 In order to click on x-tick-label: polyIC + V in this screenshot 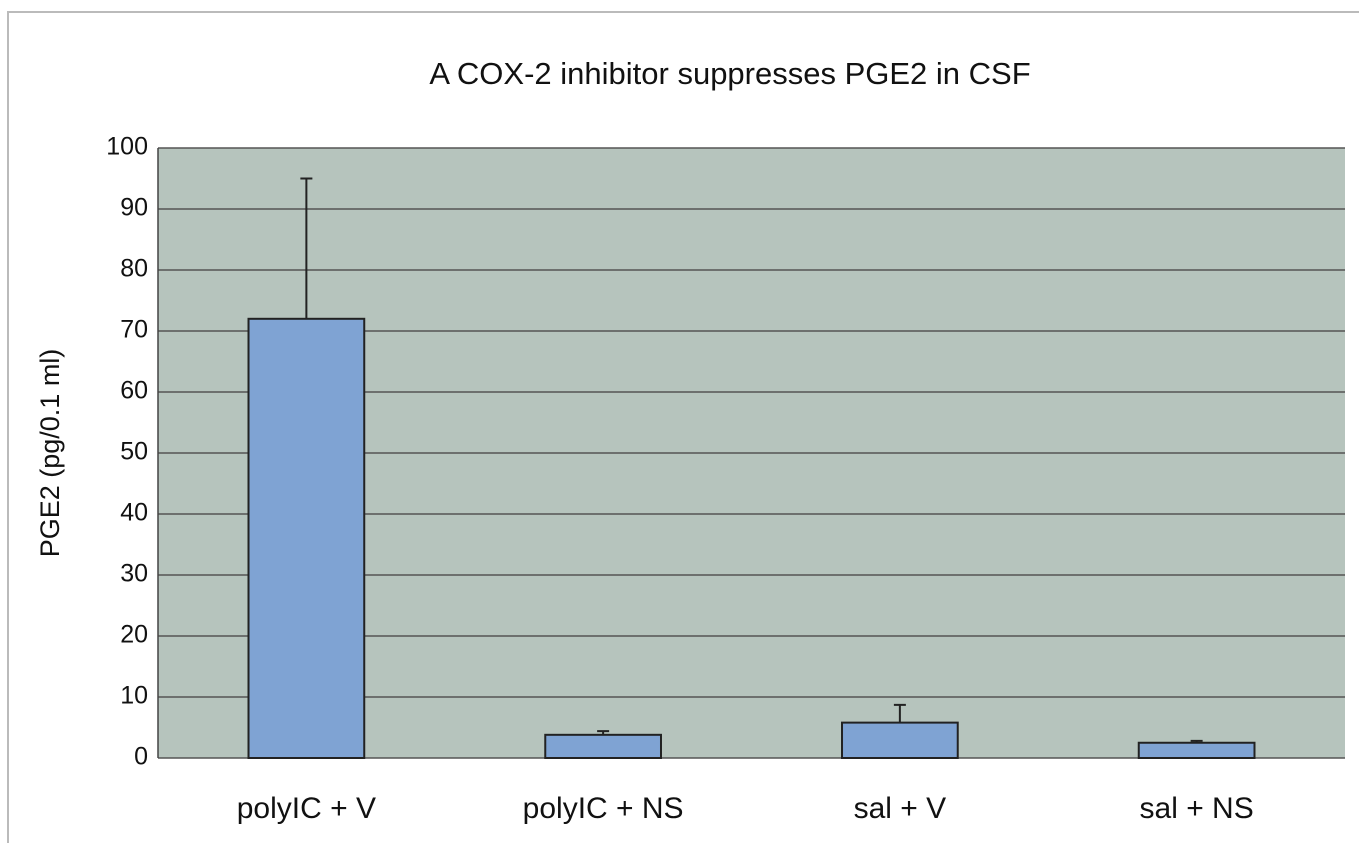, I will do `click(306, 808)`.